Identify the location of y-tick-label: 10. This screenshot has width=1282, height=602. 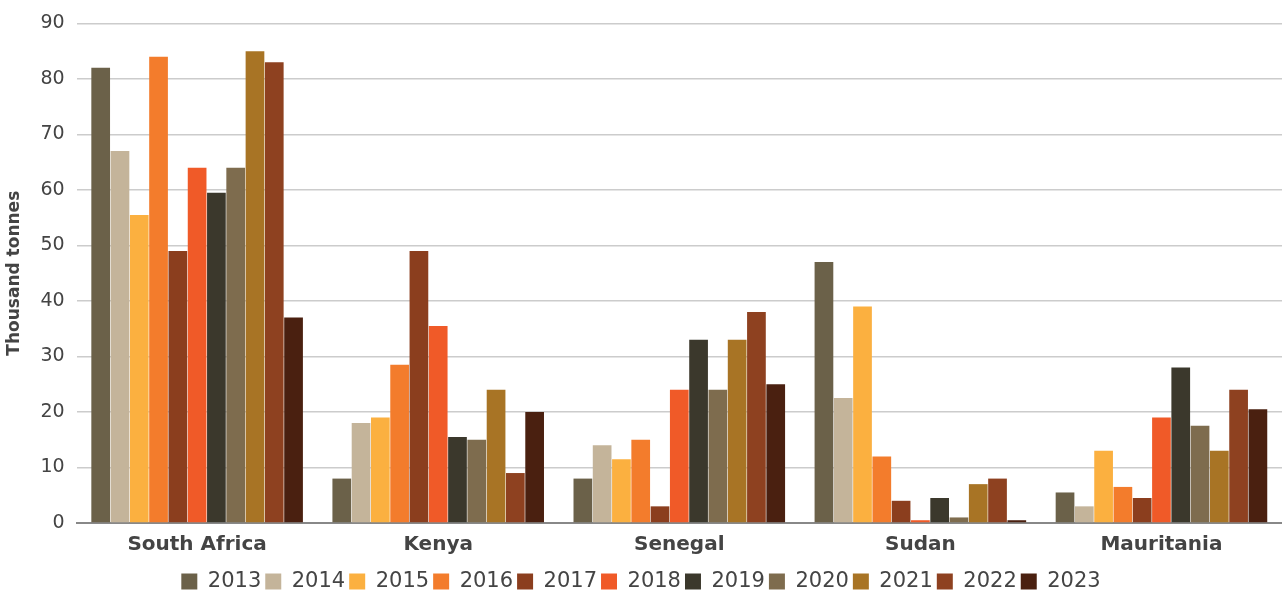
(52, 465).